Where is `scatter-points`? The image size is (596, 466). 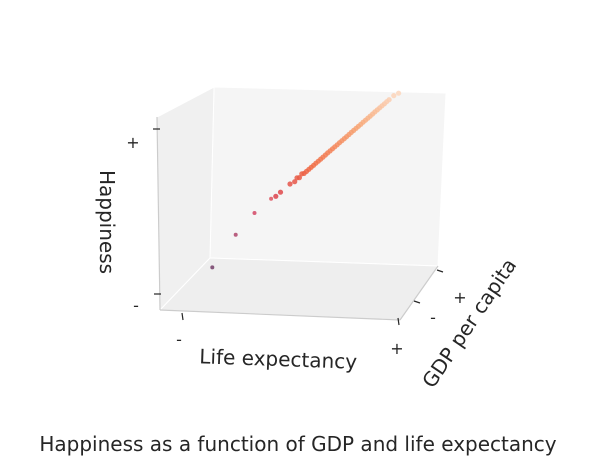
scatter-points is located at coordinates (306, 180).